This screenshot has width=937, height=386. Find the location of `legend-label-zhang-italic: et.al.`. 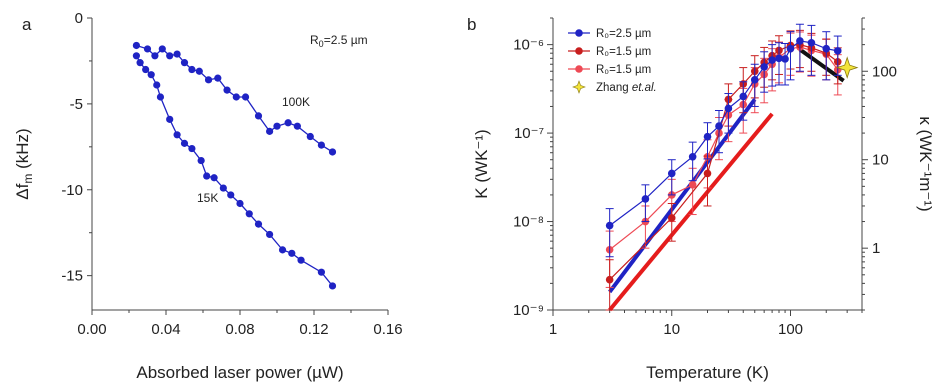

legend-label-zhang-italic: et.al. is located at coordinates (644, 88).